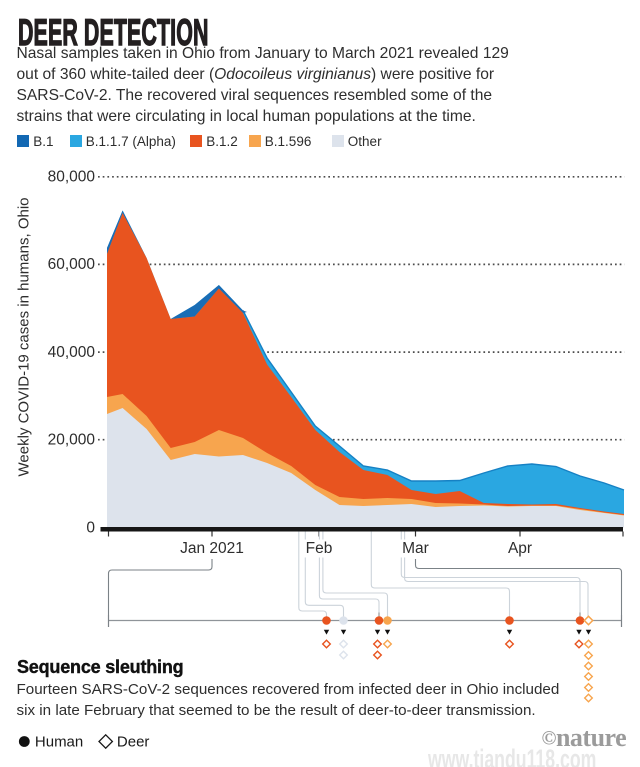 This screenshot has height=767, width=640. Describe the element at coordinates (72, 439) in the screenshot. I see `svg-text: 20,000` at that location.